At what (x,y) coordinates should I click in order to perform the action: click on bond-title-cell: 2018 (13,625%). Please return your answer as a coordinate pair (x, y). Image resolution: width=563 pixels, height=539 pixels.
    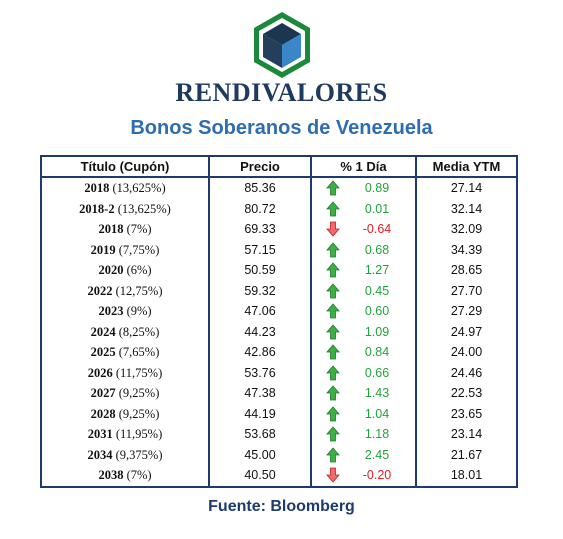
    Looking at the image, I should click on (126, 188).